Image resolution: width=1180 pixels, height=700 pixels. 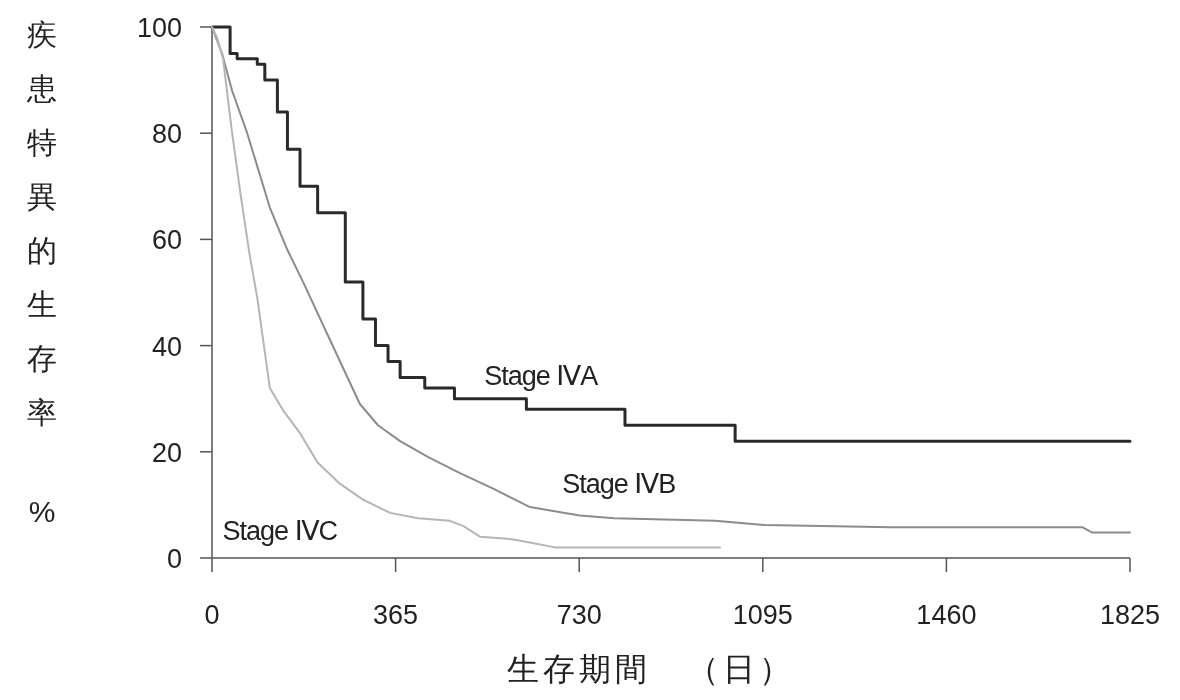 What do you see at coordinates (166, 452) in the screenshot?
I see `y-tick-label: 20` at bounding box center [166, 452].